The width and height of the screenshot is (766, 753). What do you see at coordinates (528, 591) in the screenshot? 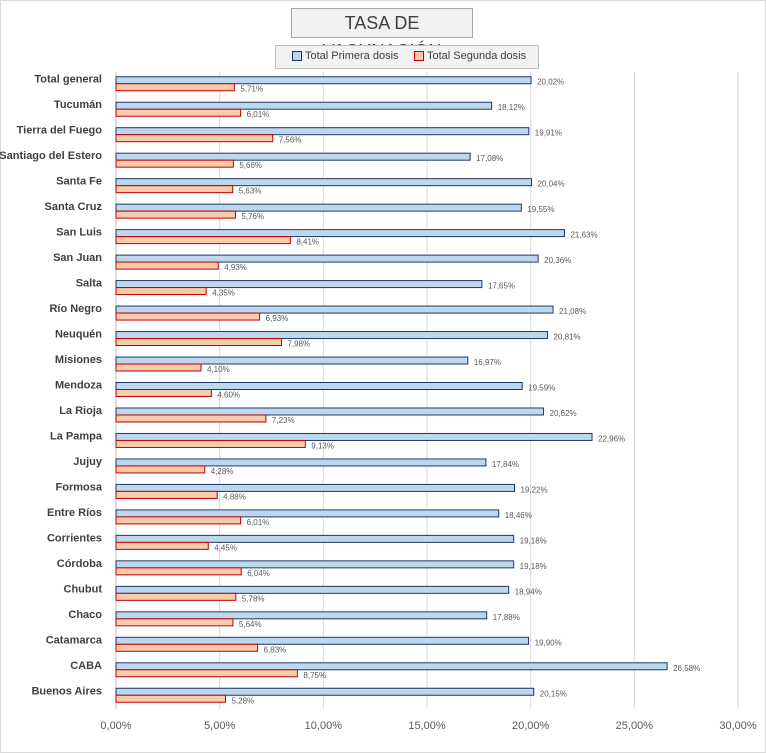
I see `data-label-primera: 18,94%` at bounding box center [528, 591].